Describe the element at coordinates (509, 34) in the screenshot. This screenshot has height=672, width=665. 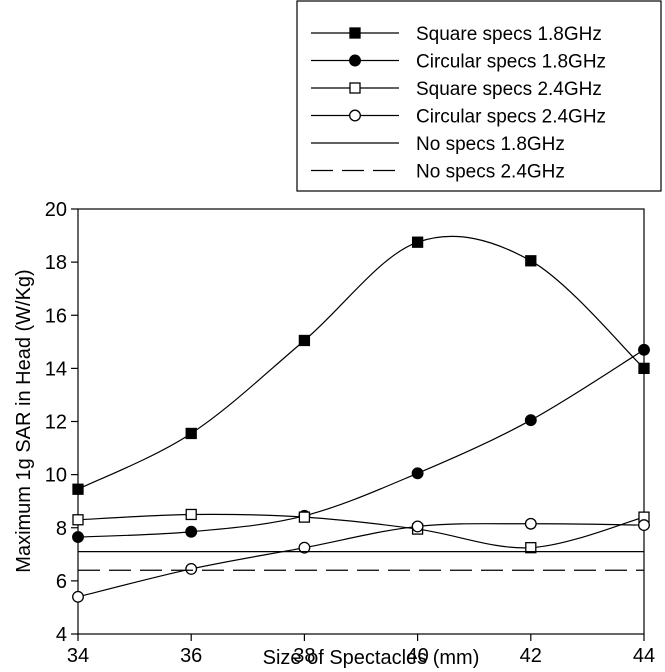
I see `legend-label: Square specs 1.8GHz` at that location.